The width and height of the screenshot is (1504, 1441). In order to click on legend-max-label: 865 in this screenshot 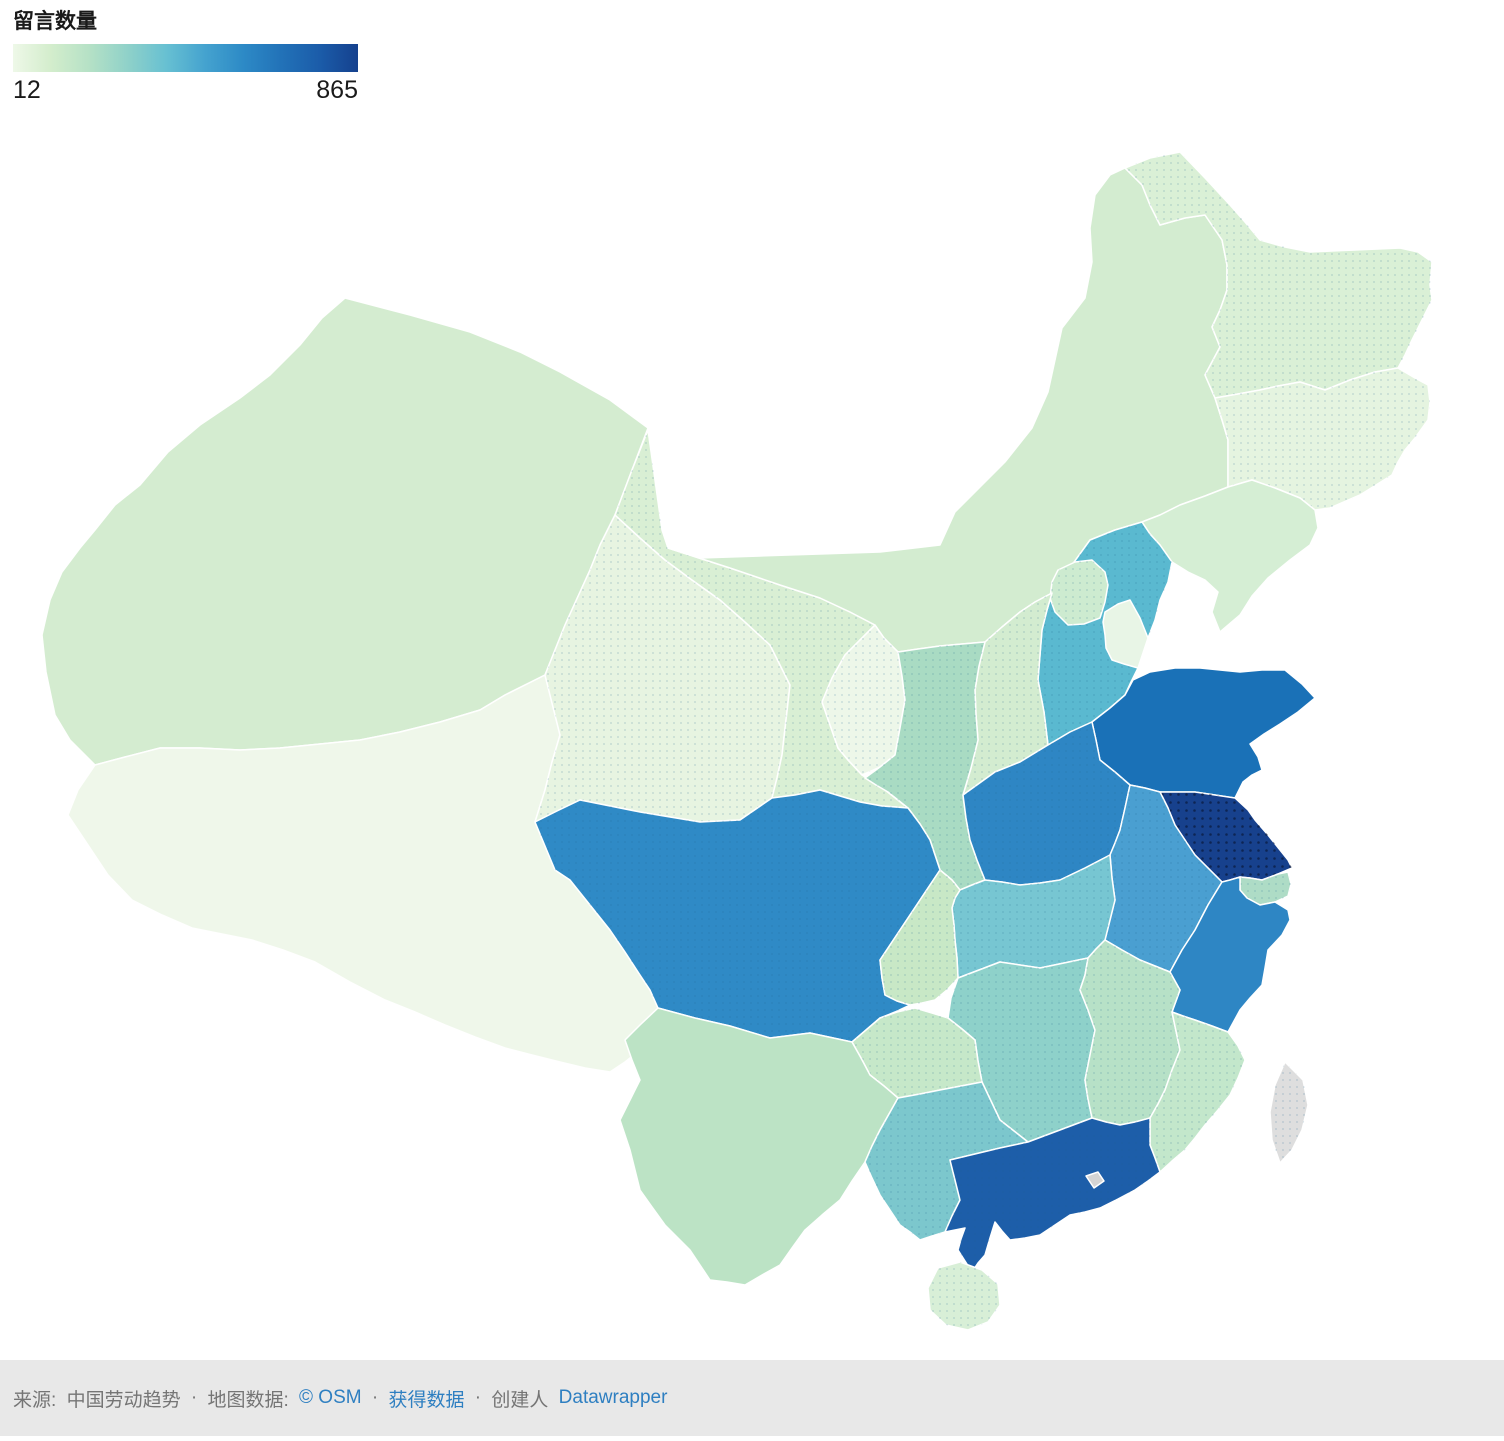, I will do `click(337, 90)`.